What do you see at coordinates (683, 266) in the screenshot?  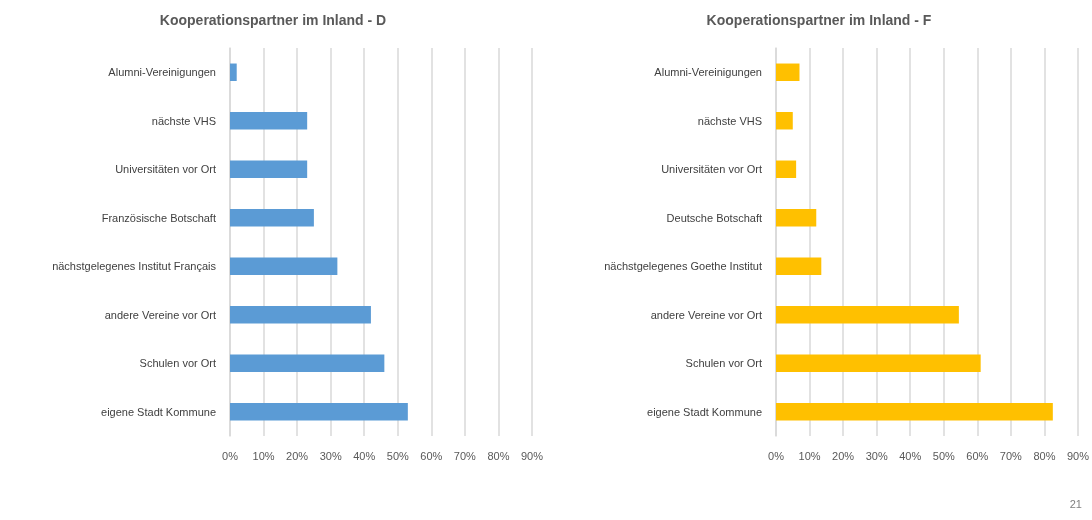 I see `y-tick-label: nächstgelegenes Goethe Institut` at bounding box center [683, 266].